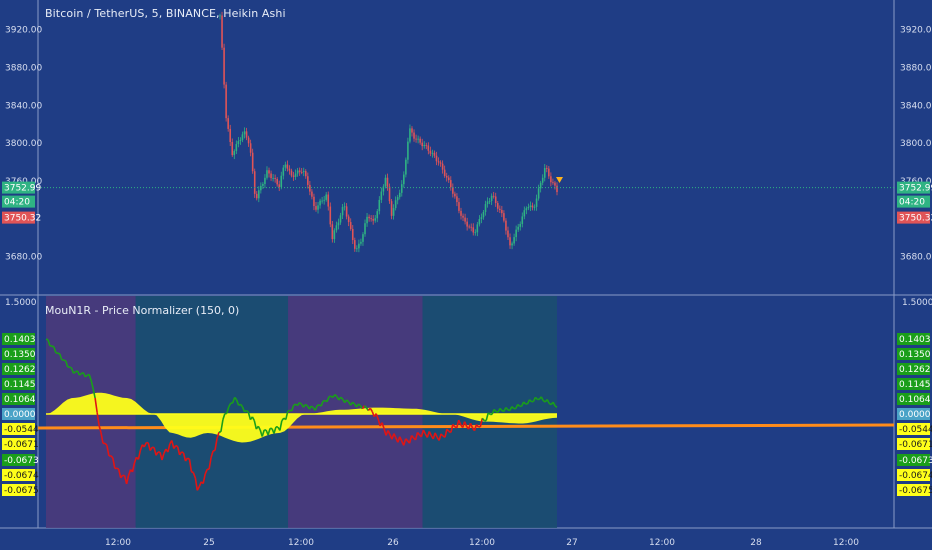 Image resolution: width=932 pixels, height=550 pixels. I want to click on indicator-title: MouN1R - Price Normalizer (150, 0), so click(142, 310).